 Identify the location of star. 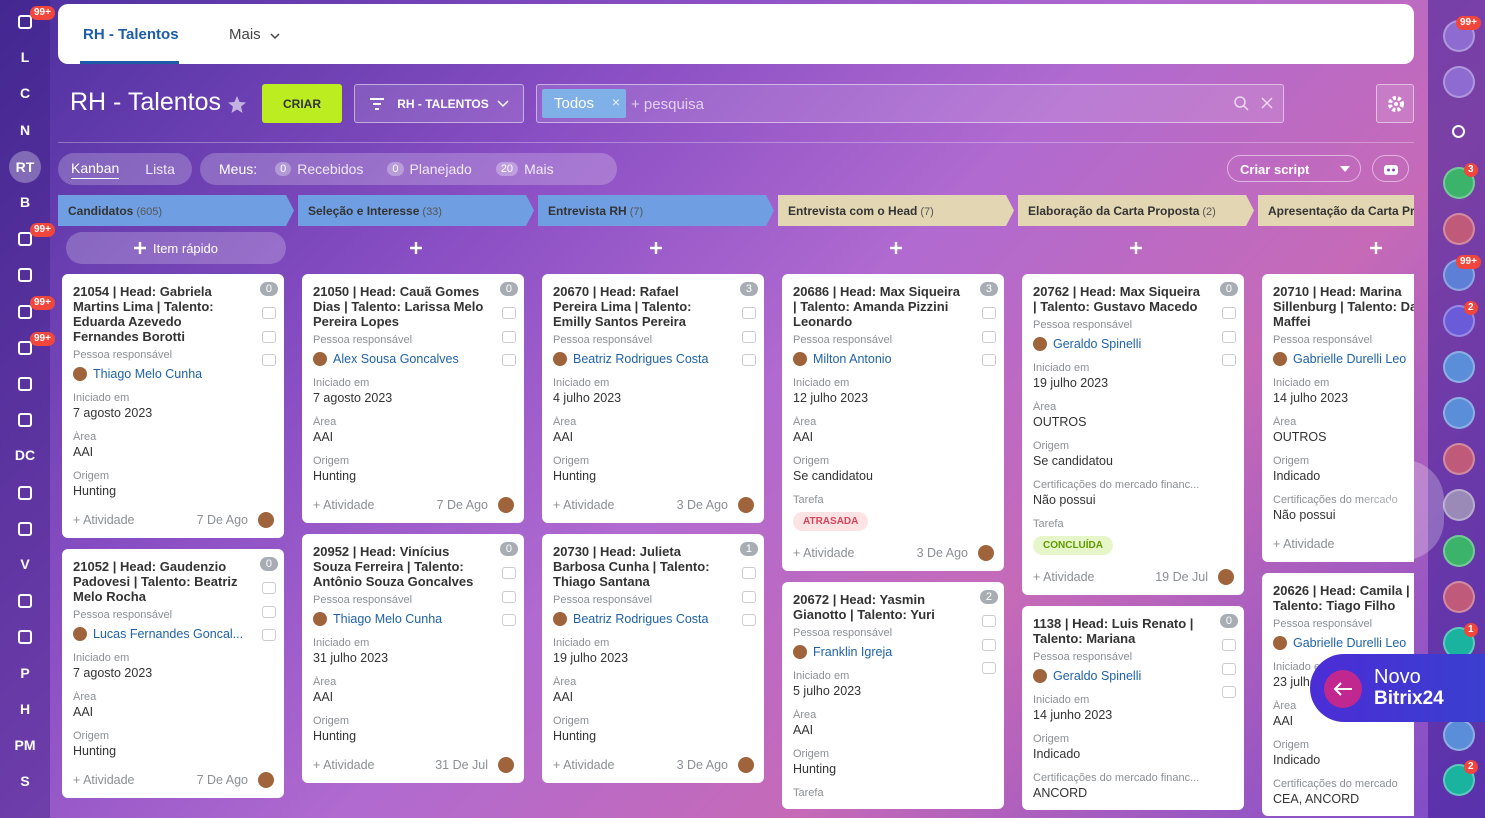
(237, 105).